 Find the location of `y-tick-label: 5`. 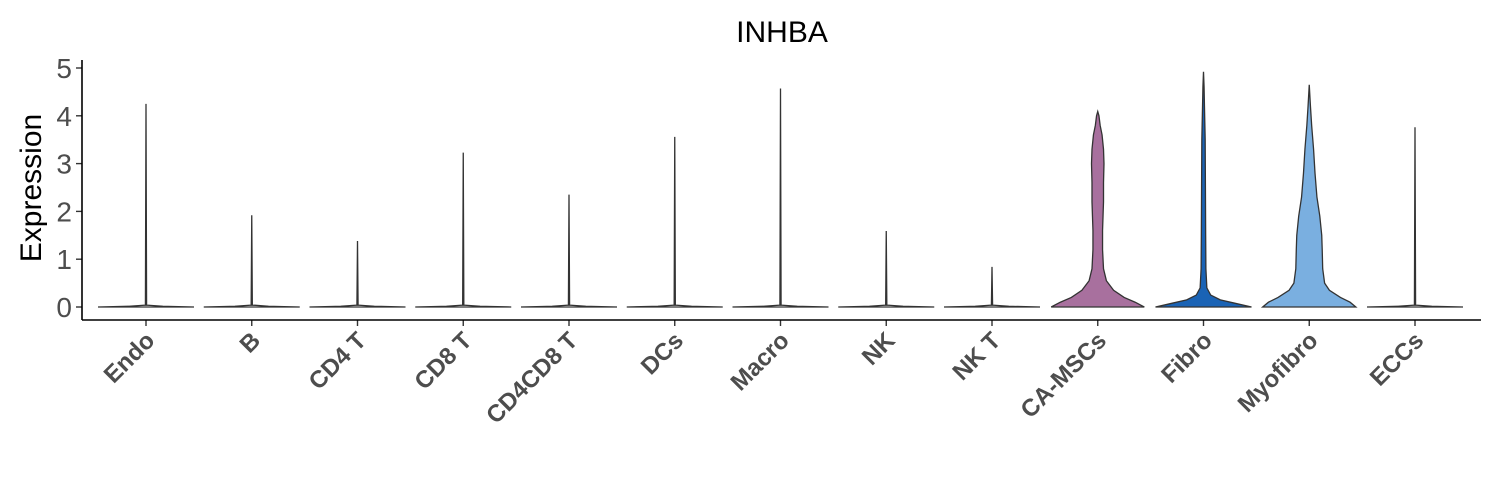

y-tick-label: 5 is located at coordinates (64, 68).